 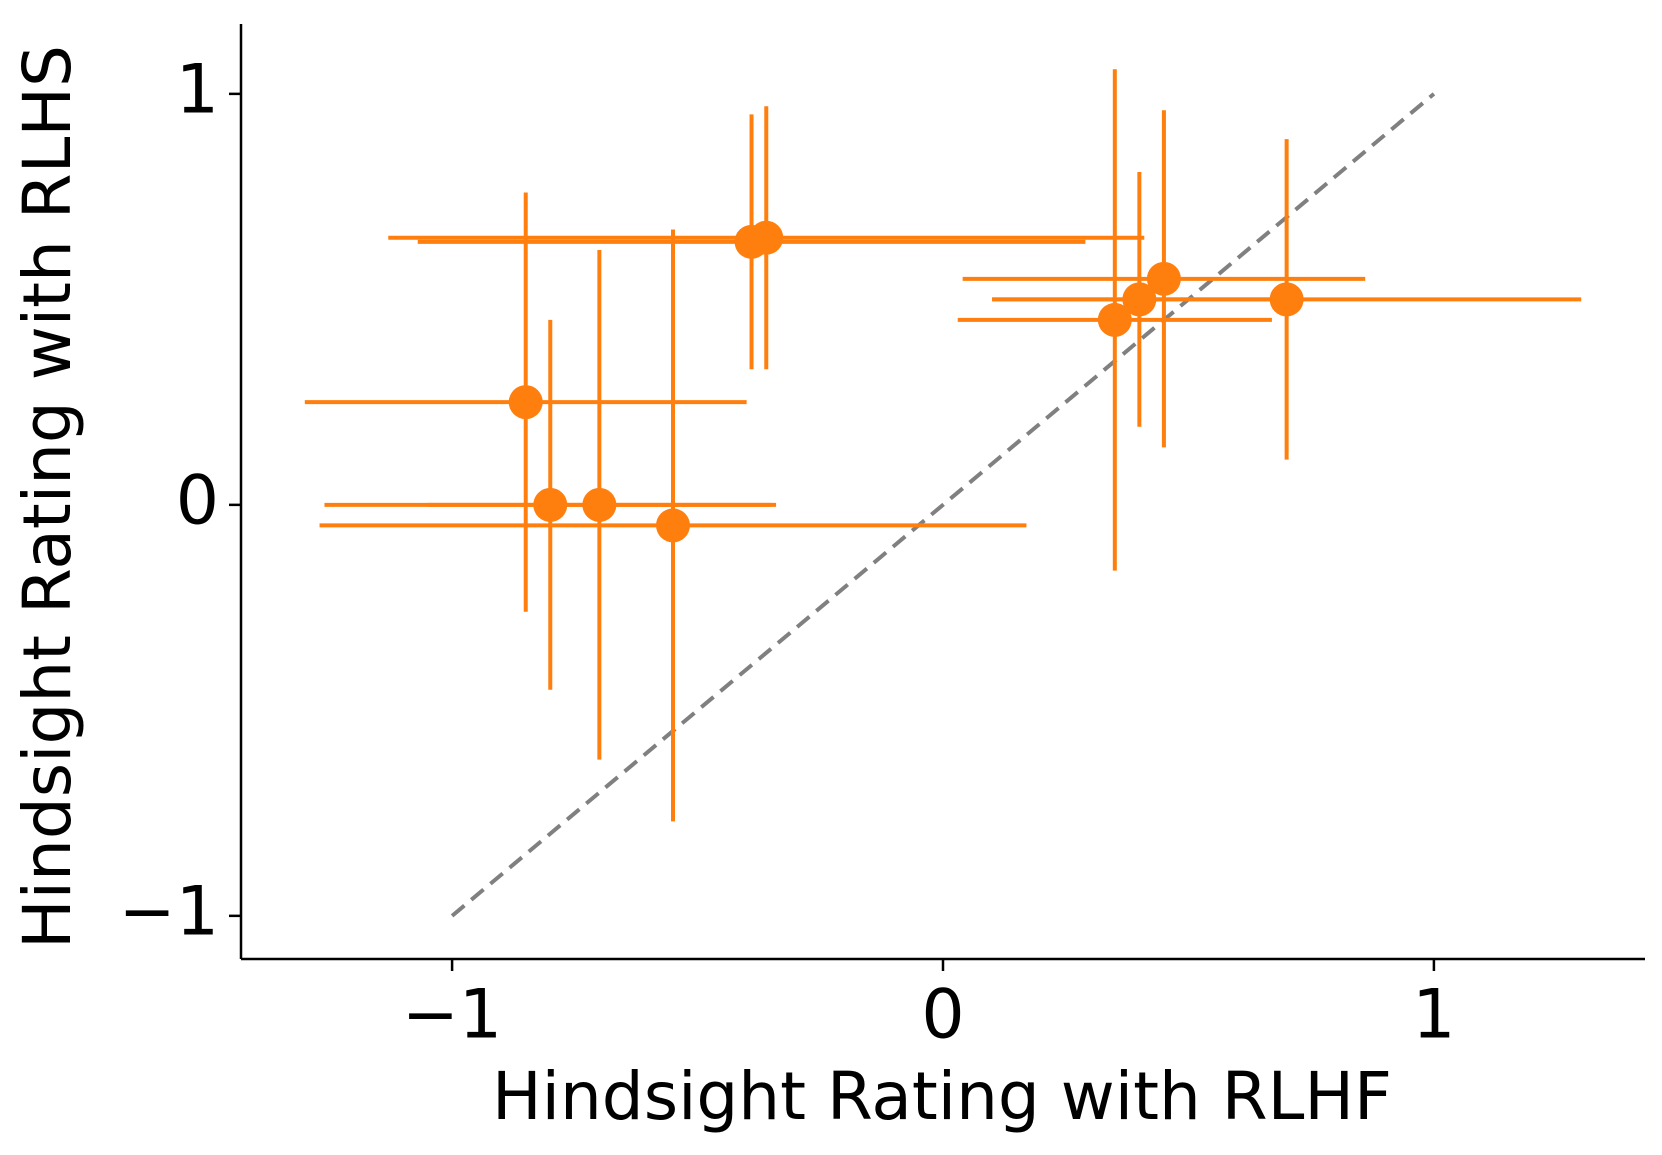 I want to click on y-tick-label: 1, so click(x=197, y=89).